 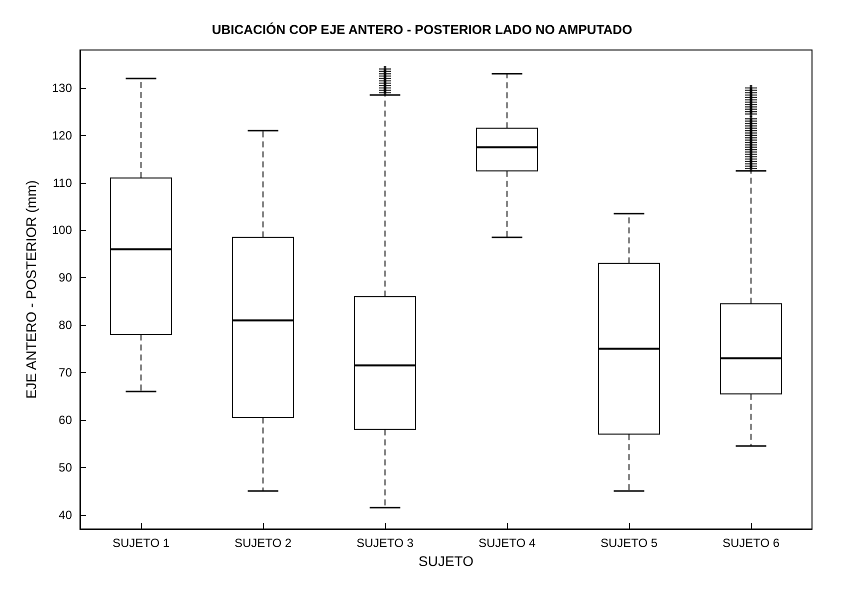 I want to click on y-tick-label: 120, so click(x=62, y=135).